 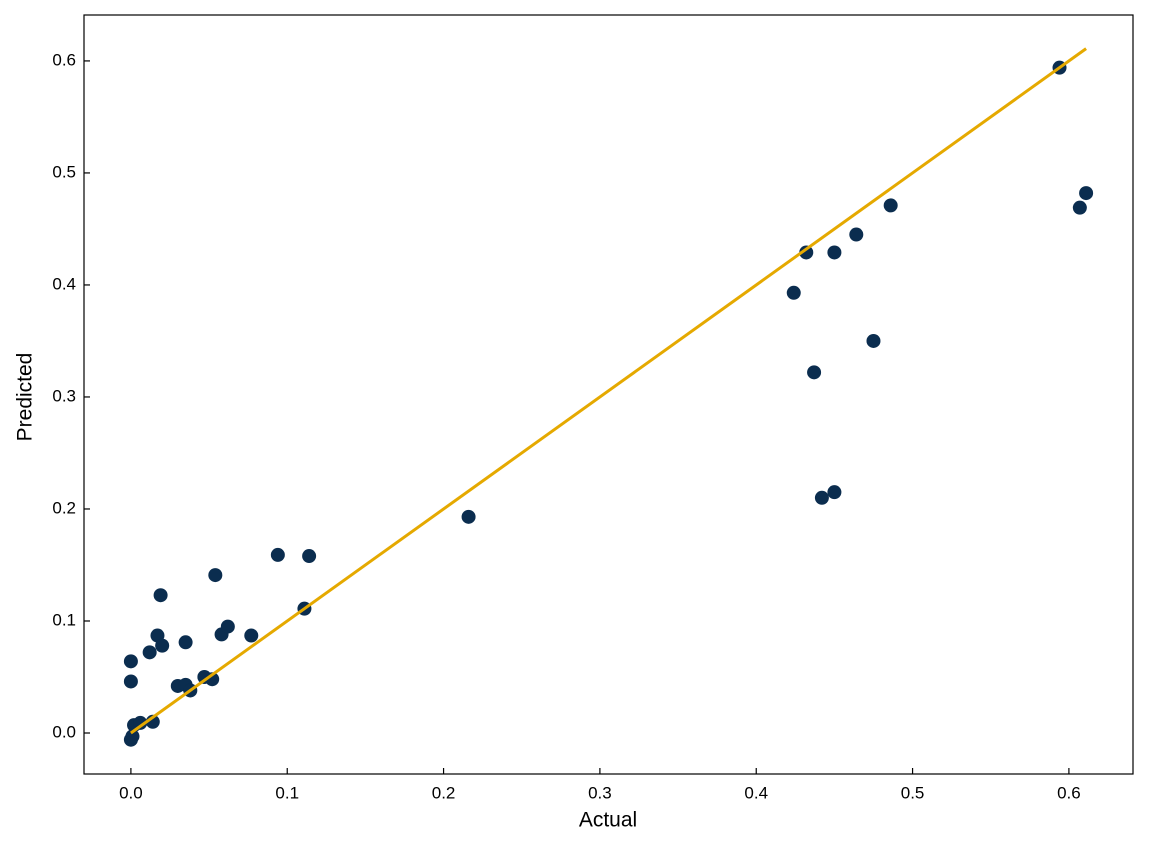 I want to click on x-tick-label: 0.1, so click(x=287, y=792).